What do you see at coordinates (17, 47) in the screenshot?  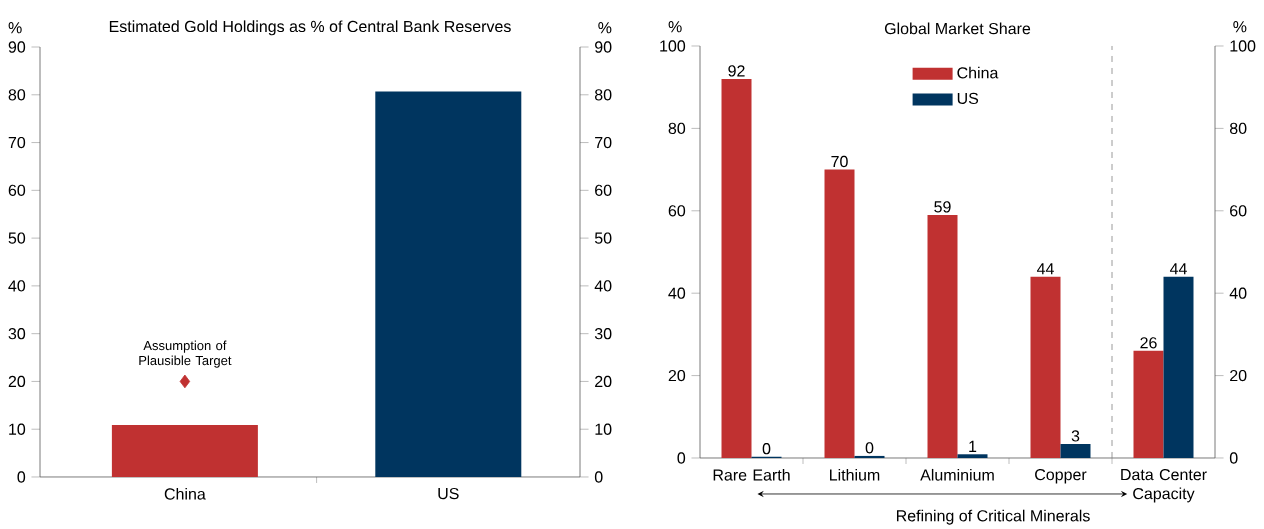 I see `y-tick-label: 90` at bounding box center [17, 47].